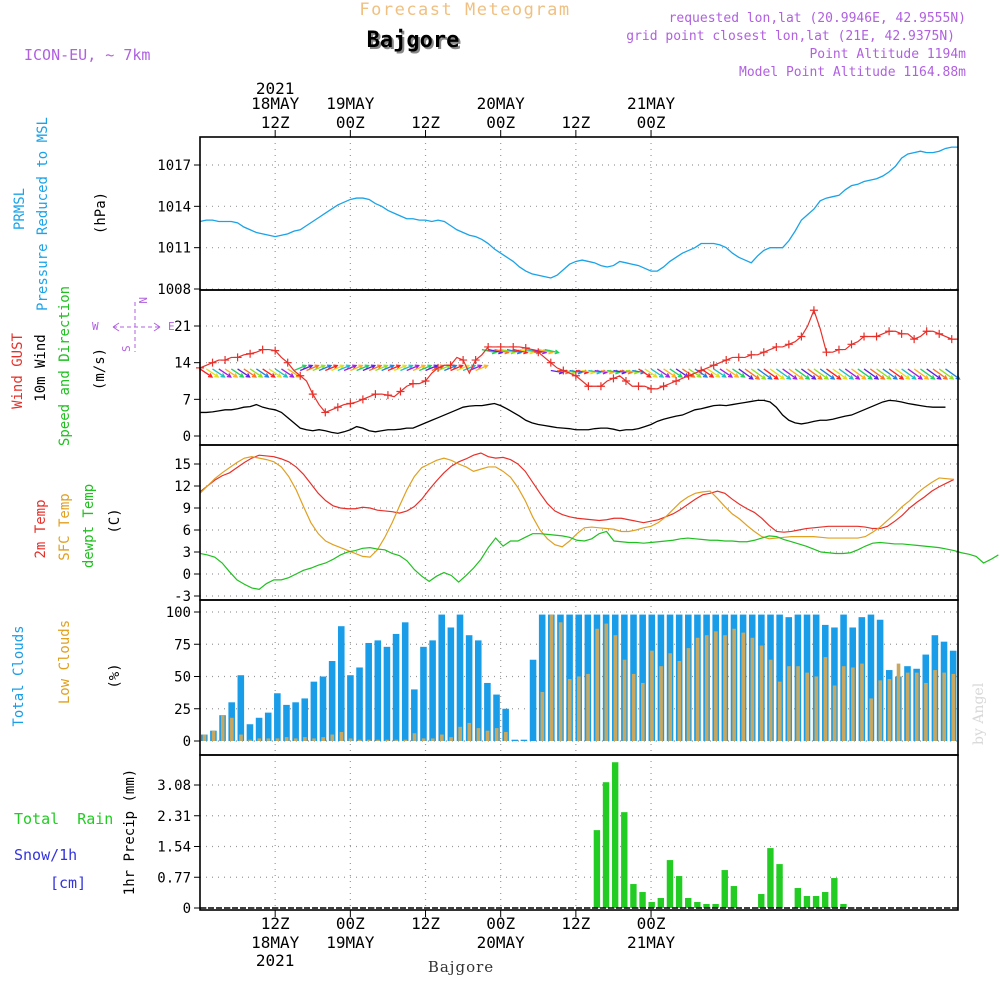 The image size is (1000, 1000). What do you see at coordinates (599, 560) in the screenshot?
I see `dewpt-line` at bounding box center [599, 560].